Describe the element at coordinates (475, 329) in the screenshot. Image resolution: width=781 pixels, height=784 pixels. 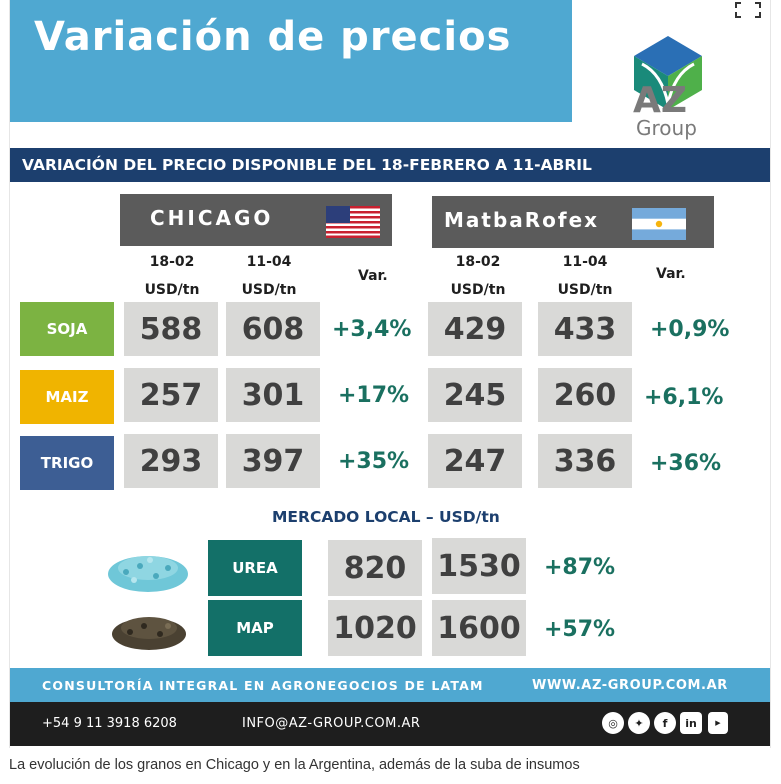
I see `soja-matba-feb: 429` at that location.